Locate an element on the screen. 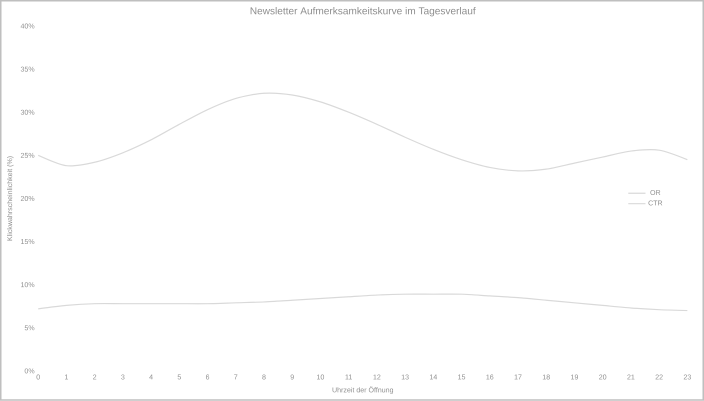  chart-title: Newsletter Aufmerksamkeitskurve im Tagesverlauf is located at coordinates (363, 11).